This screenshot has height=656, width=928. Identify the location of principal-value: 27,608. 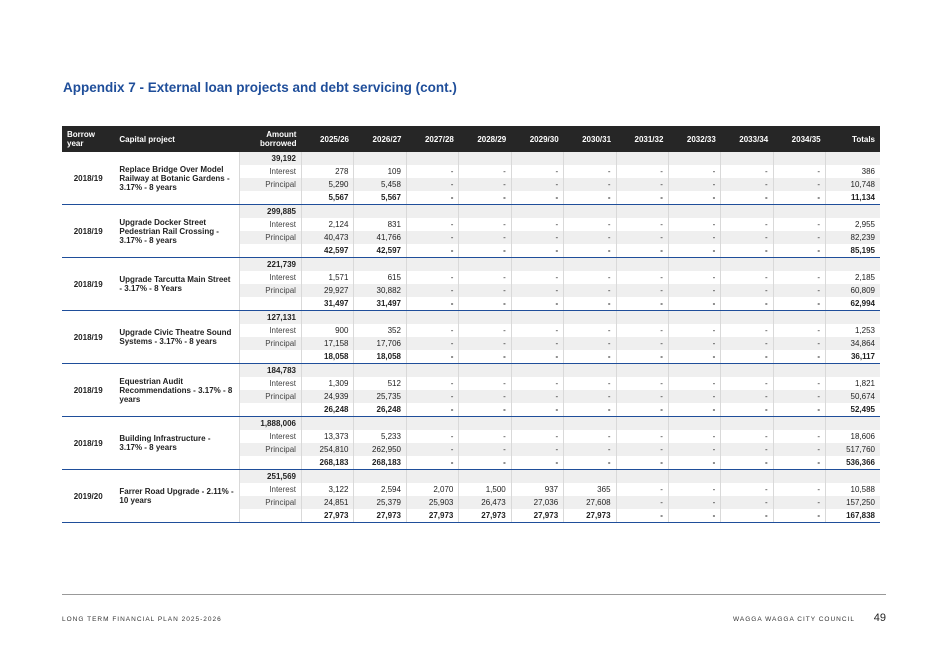
(590, 502).